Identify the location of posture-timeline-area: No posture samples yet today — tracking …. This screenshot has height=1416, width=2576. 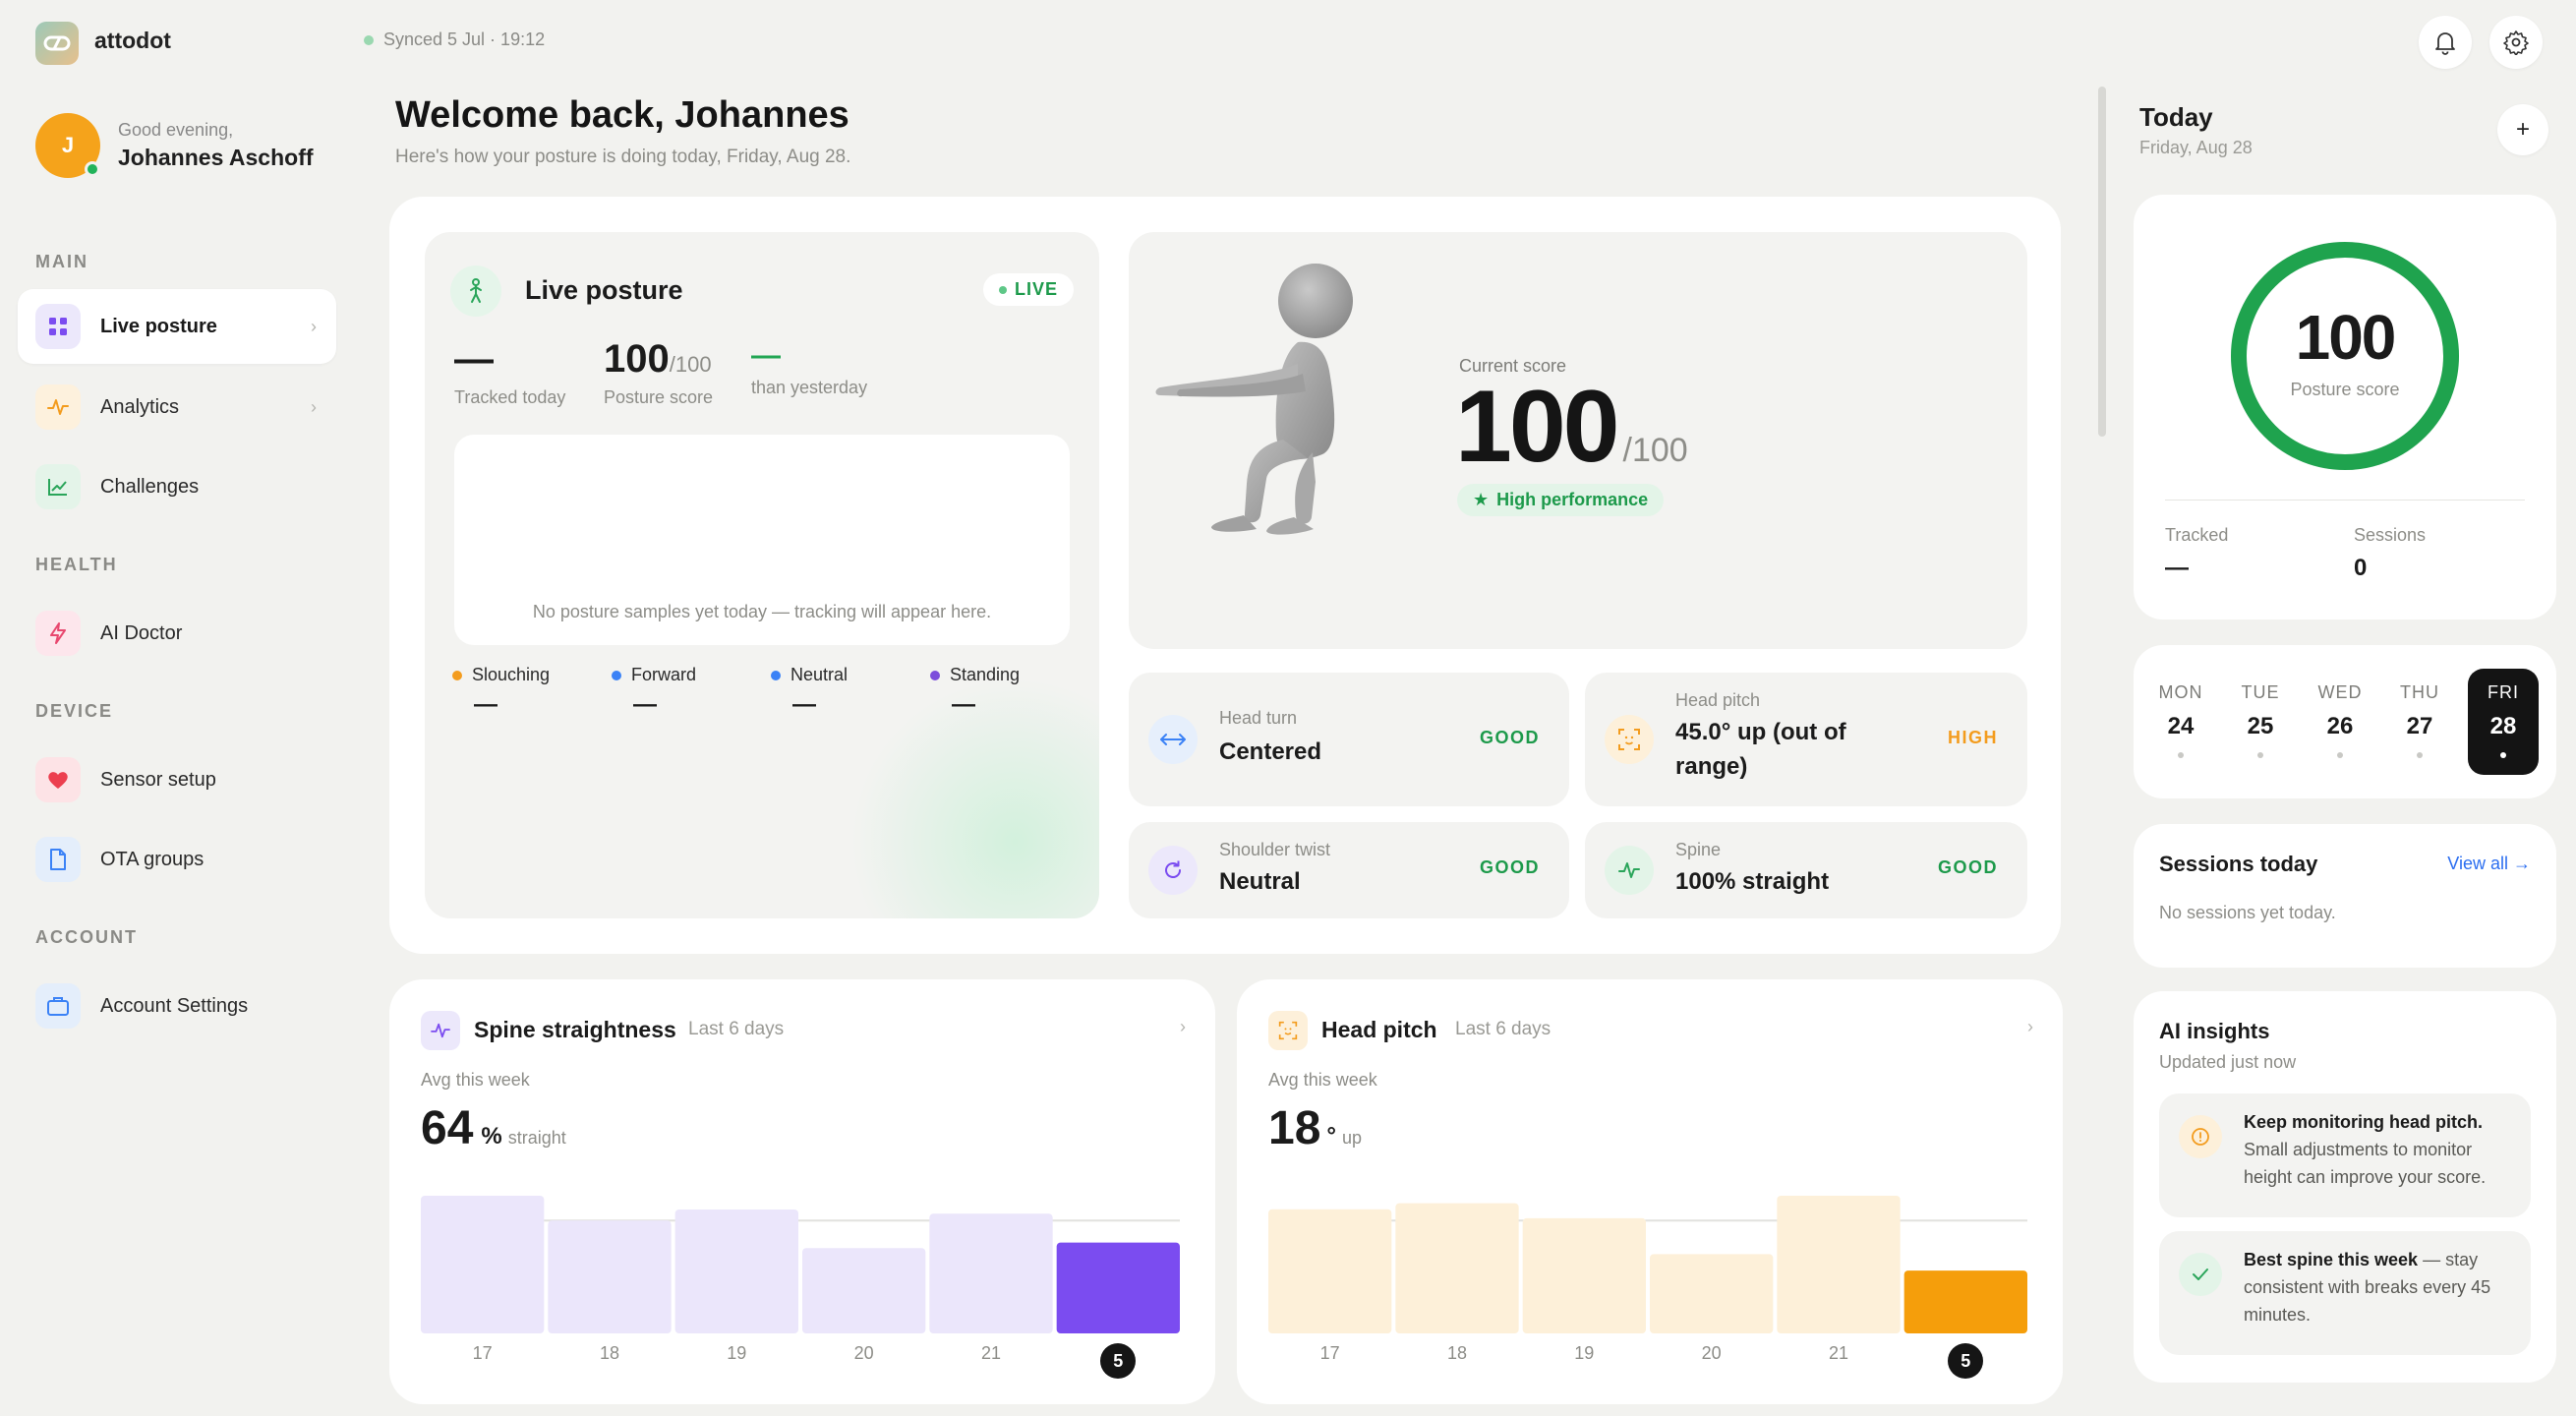
(762, 540).